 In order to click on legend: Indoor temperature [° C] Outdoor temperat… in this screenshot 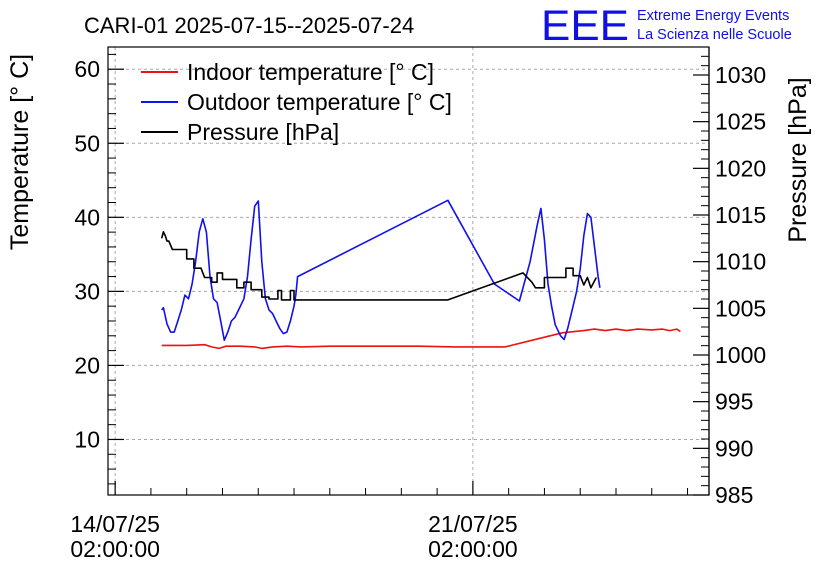, I will do `click(296, 102)`.